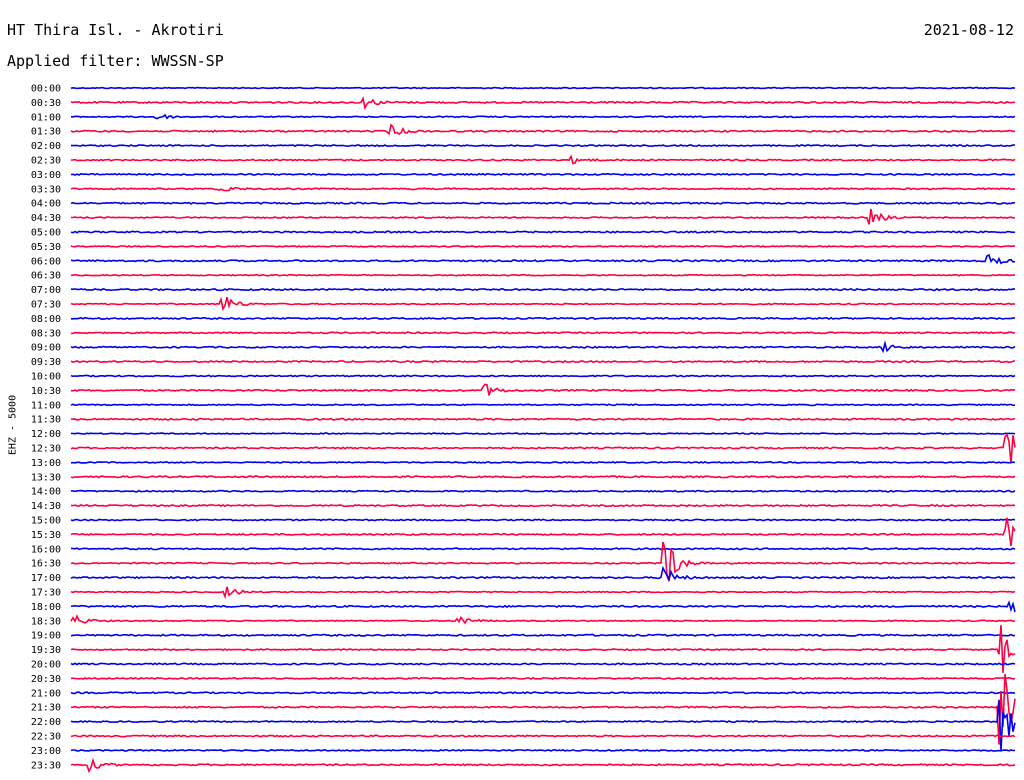 Image resolution: width=1024 pixels, height=780 pixels. I want to click on time-label: 22:30, so click(46, 737).